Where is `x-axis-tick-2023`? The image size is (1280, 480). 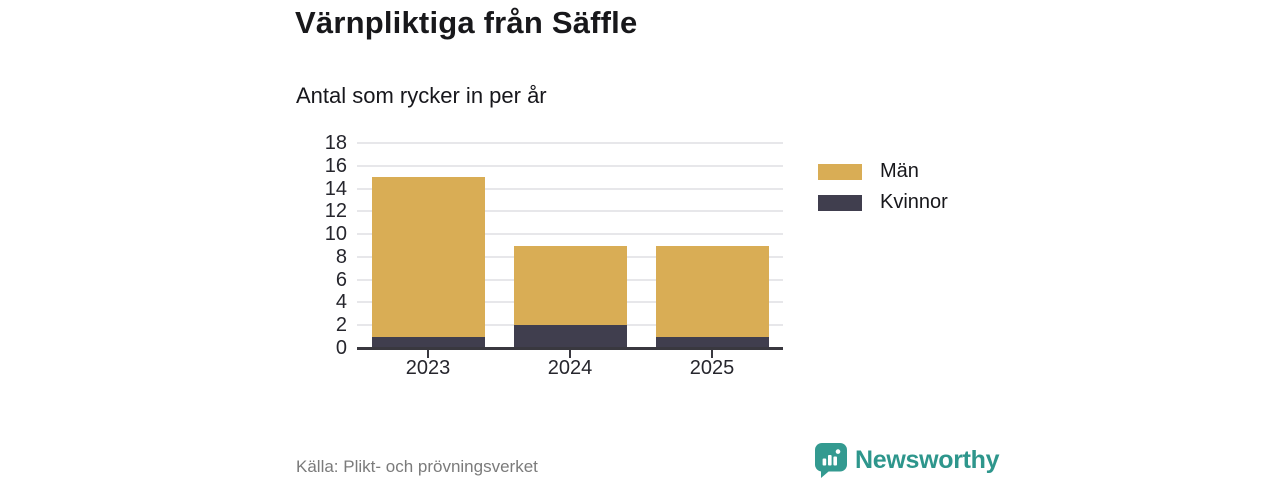 x-axis-tick-2023 is located at coordinates (428, 354).